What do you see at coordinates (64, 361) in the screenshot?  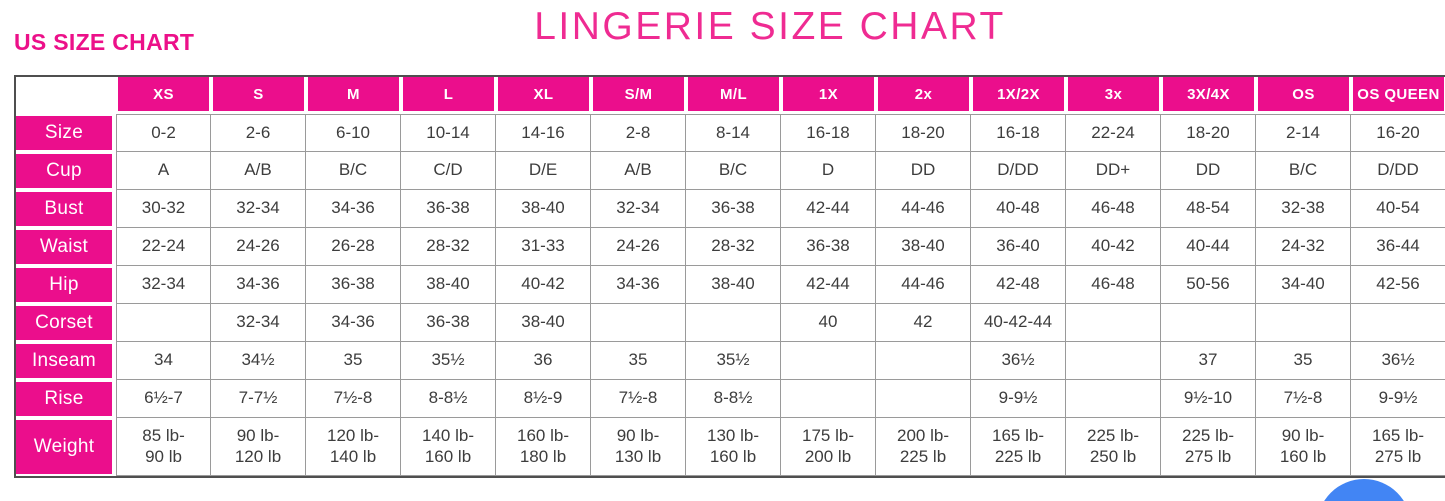 I see `row-label: Inseam` at bounding box center [64, 361].